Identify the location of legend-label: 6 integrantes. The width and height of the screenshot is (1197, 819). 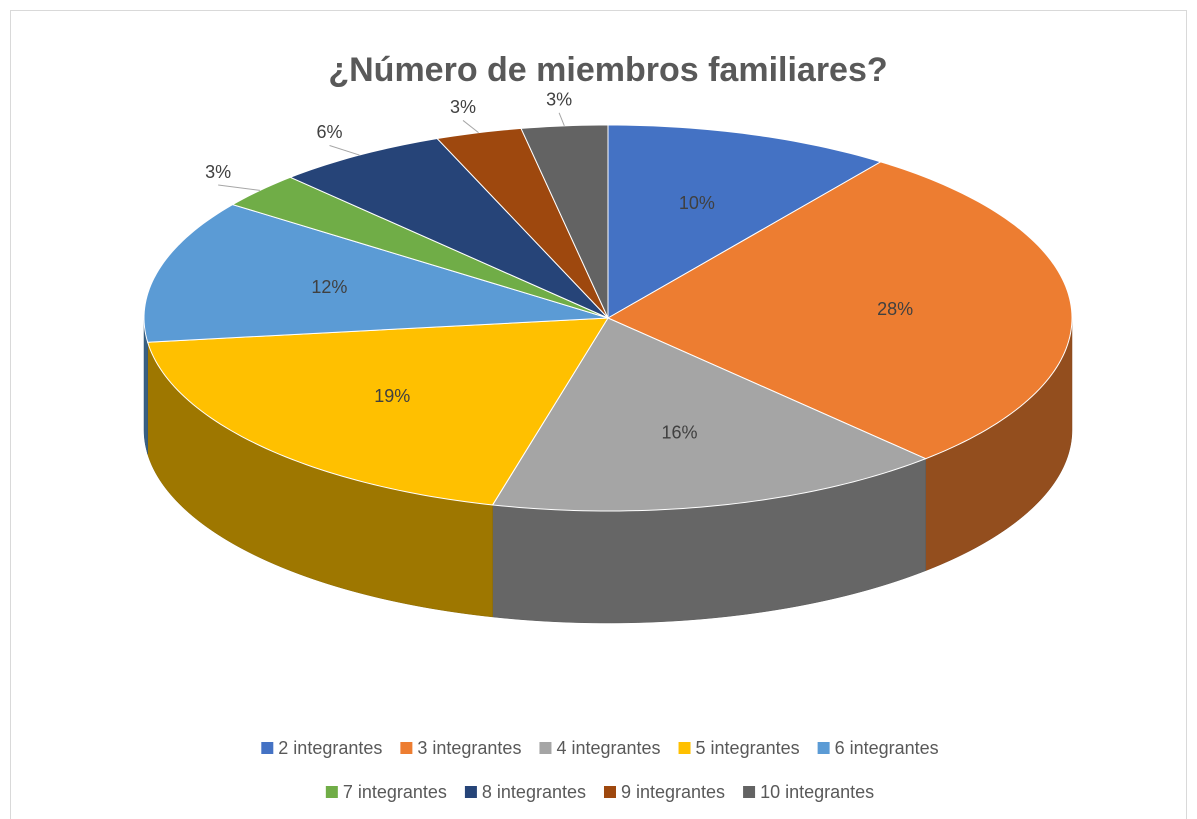
(887, 748).